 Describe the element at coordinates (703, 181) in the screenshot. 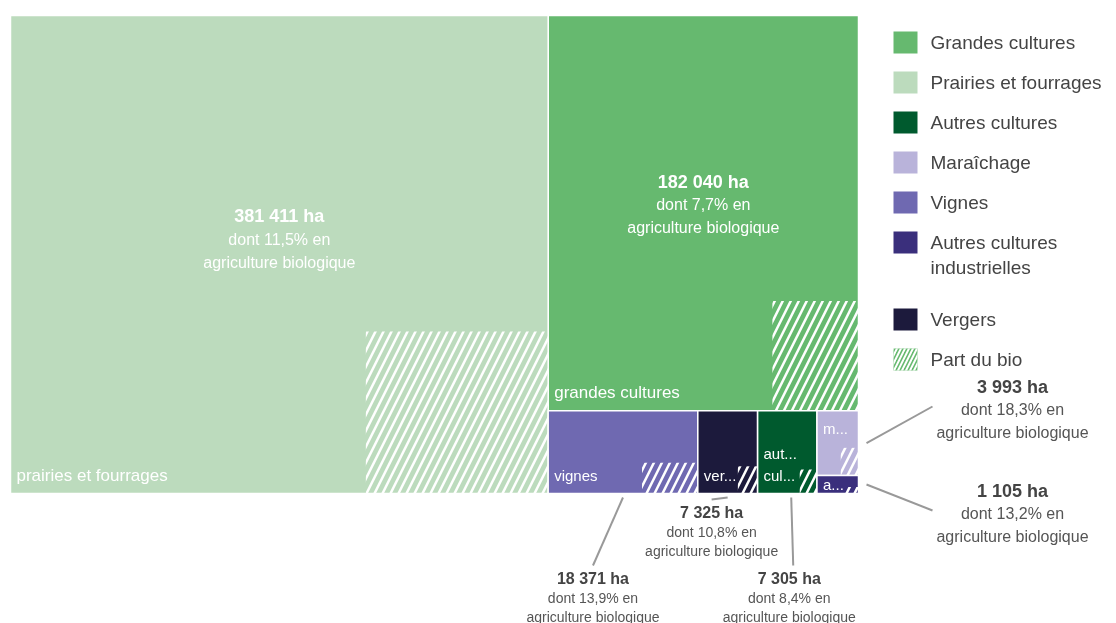

I see `data-label: 182 040 ha` at that location.